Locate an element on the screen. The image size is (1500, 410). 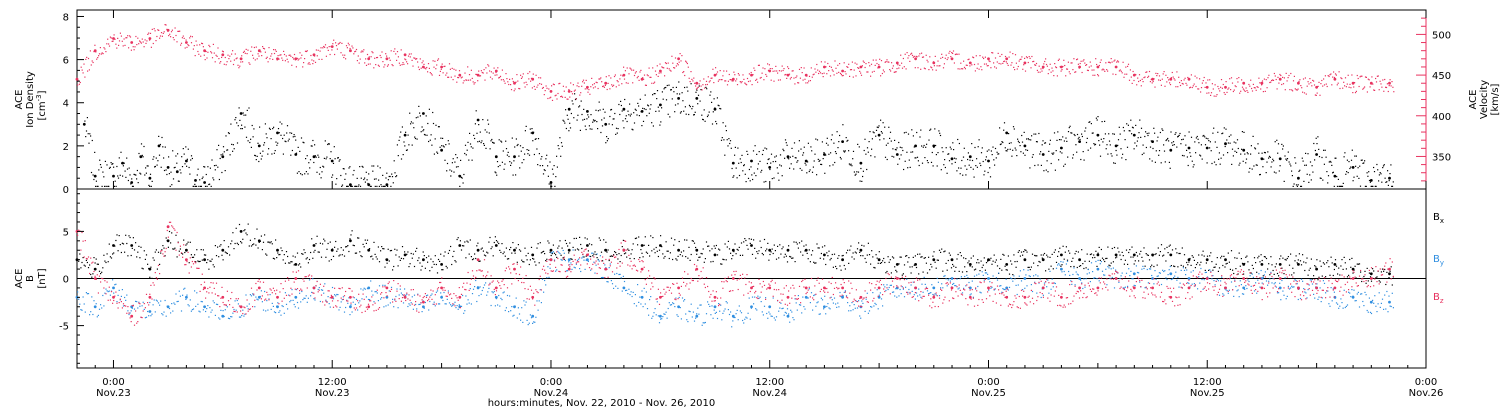
b-x-point is located at coordinates (1335, 264).